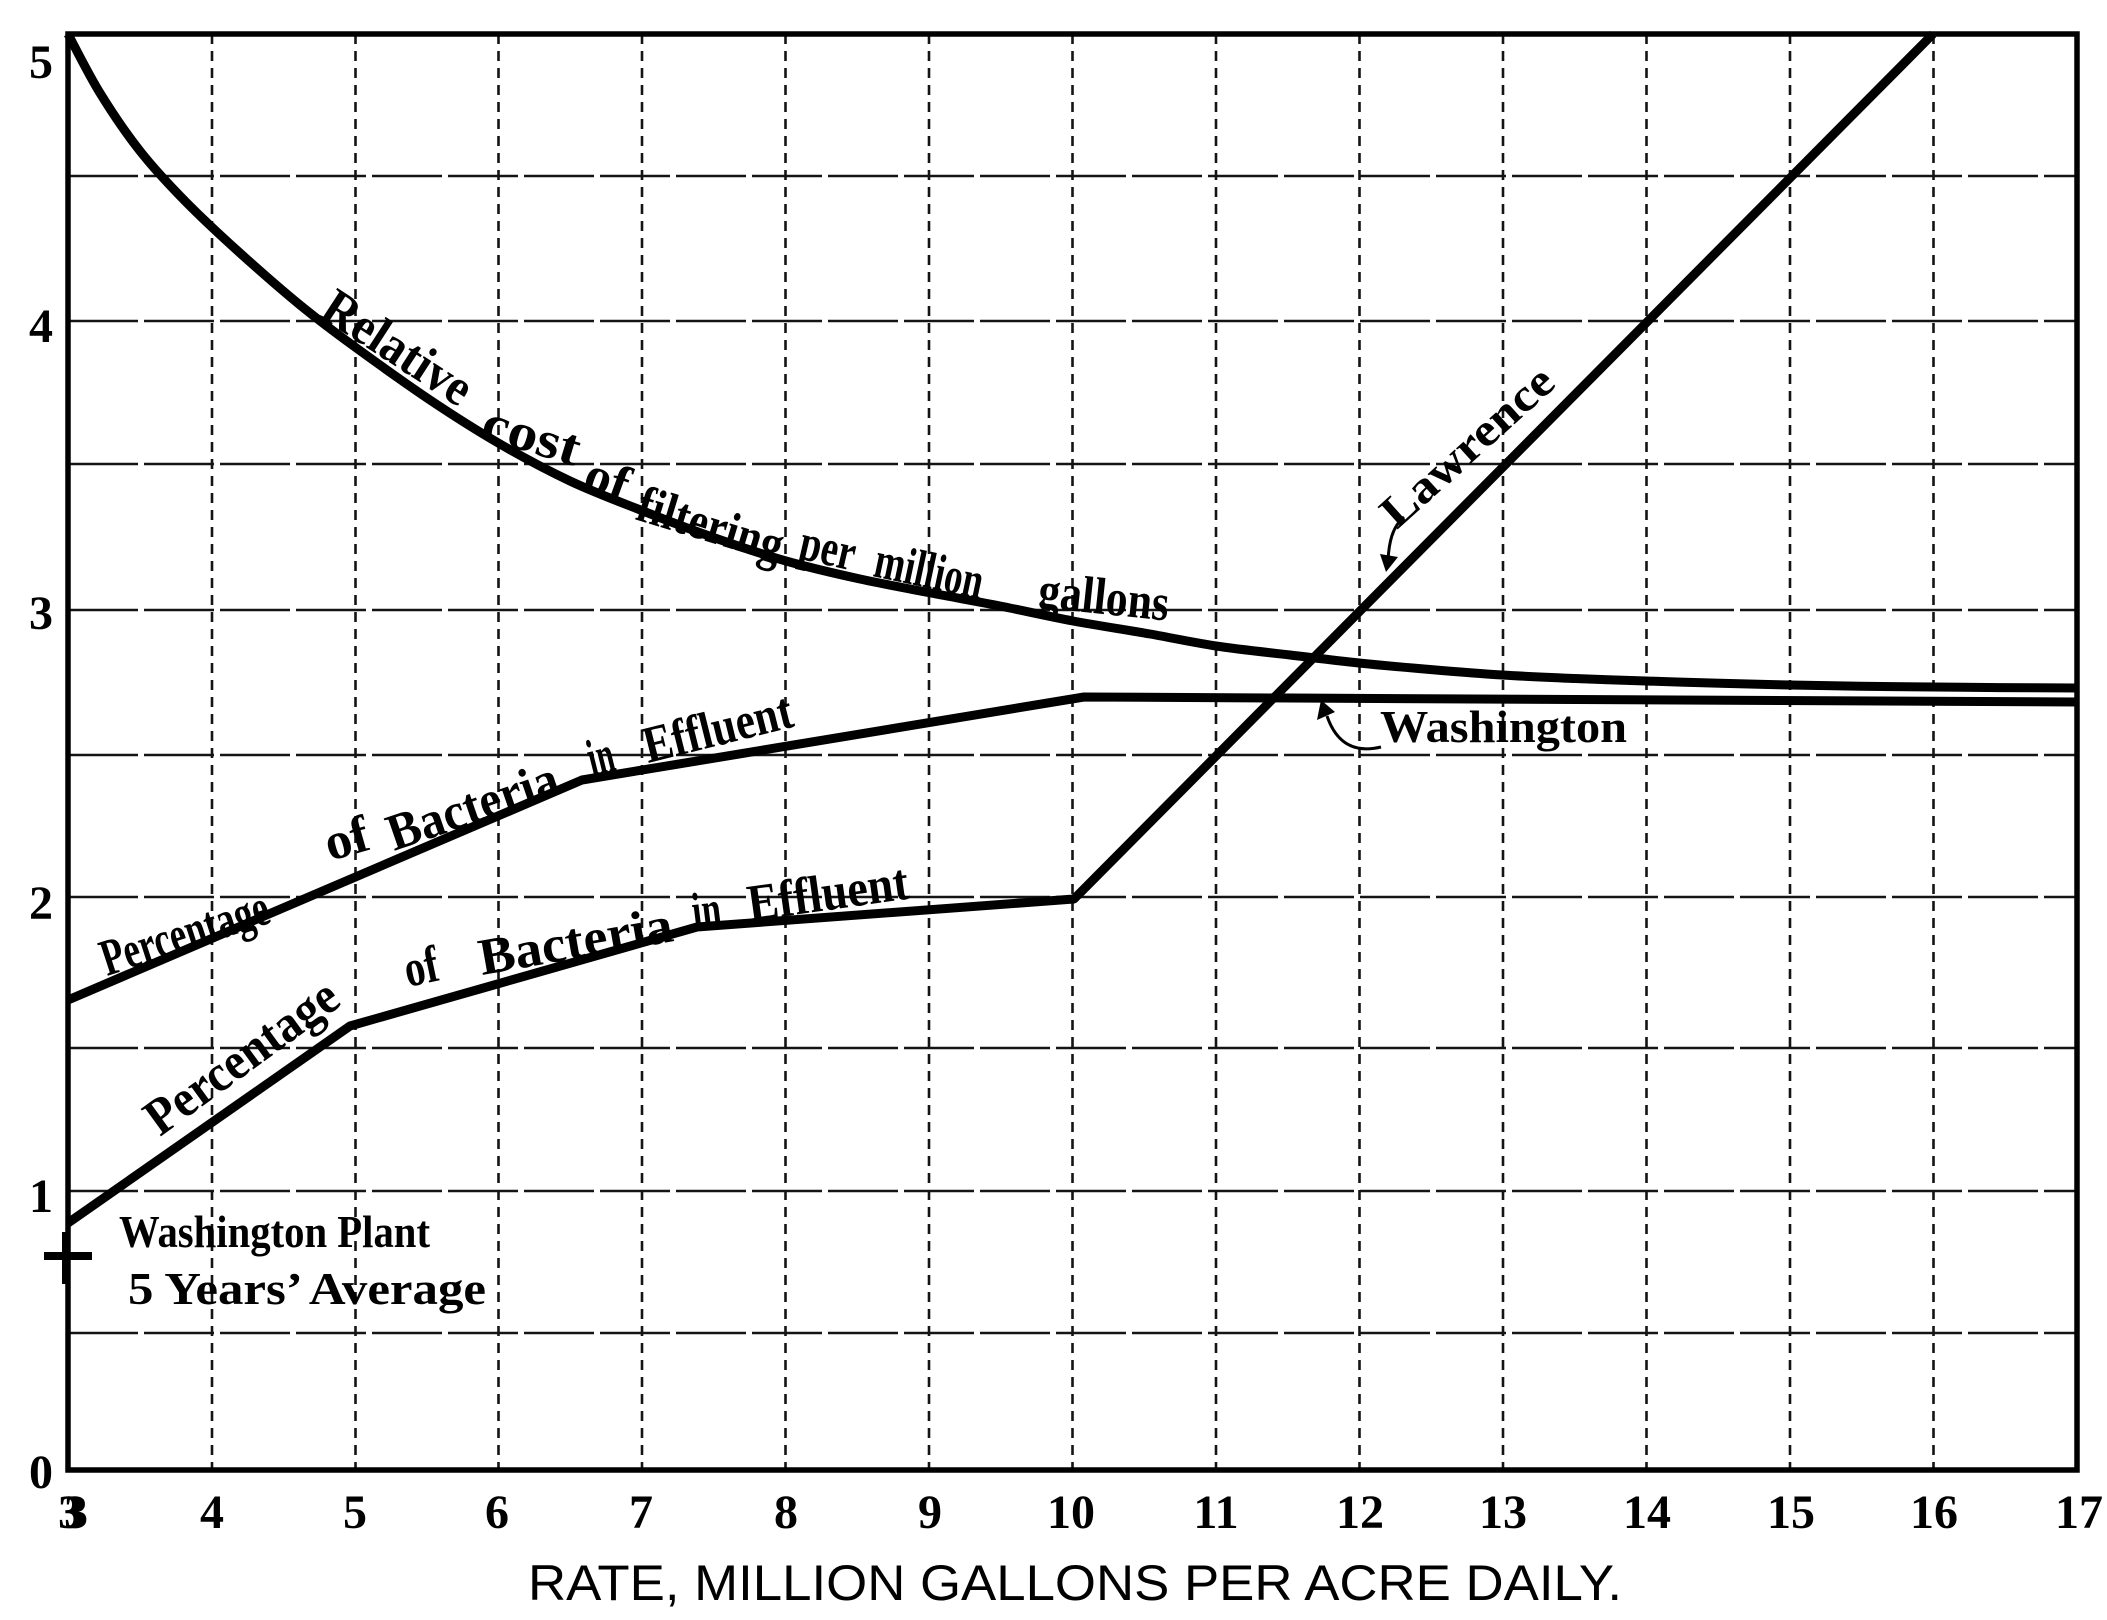 This screenshot has height=1620, width=2107. I want to click on svg-text: 14, so click(1647, 1512).